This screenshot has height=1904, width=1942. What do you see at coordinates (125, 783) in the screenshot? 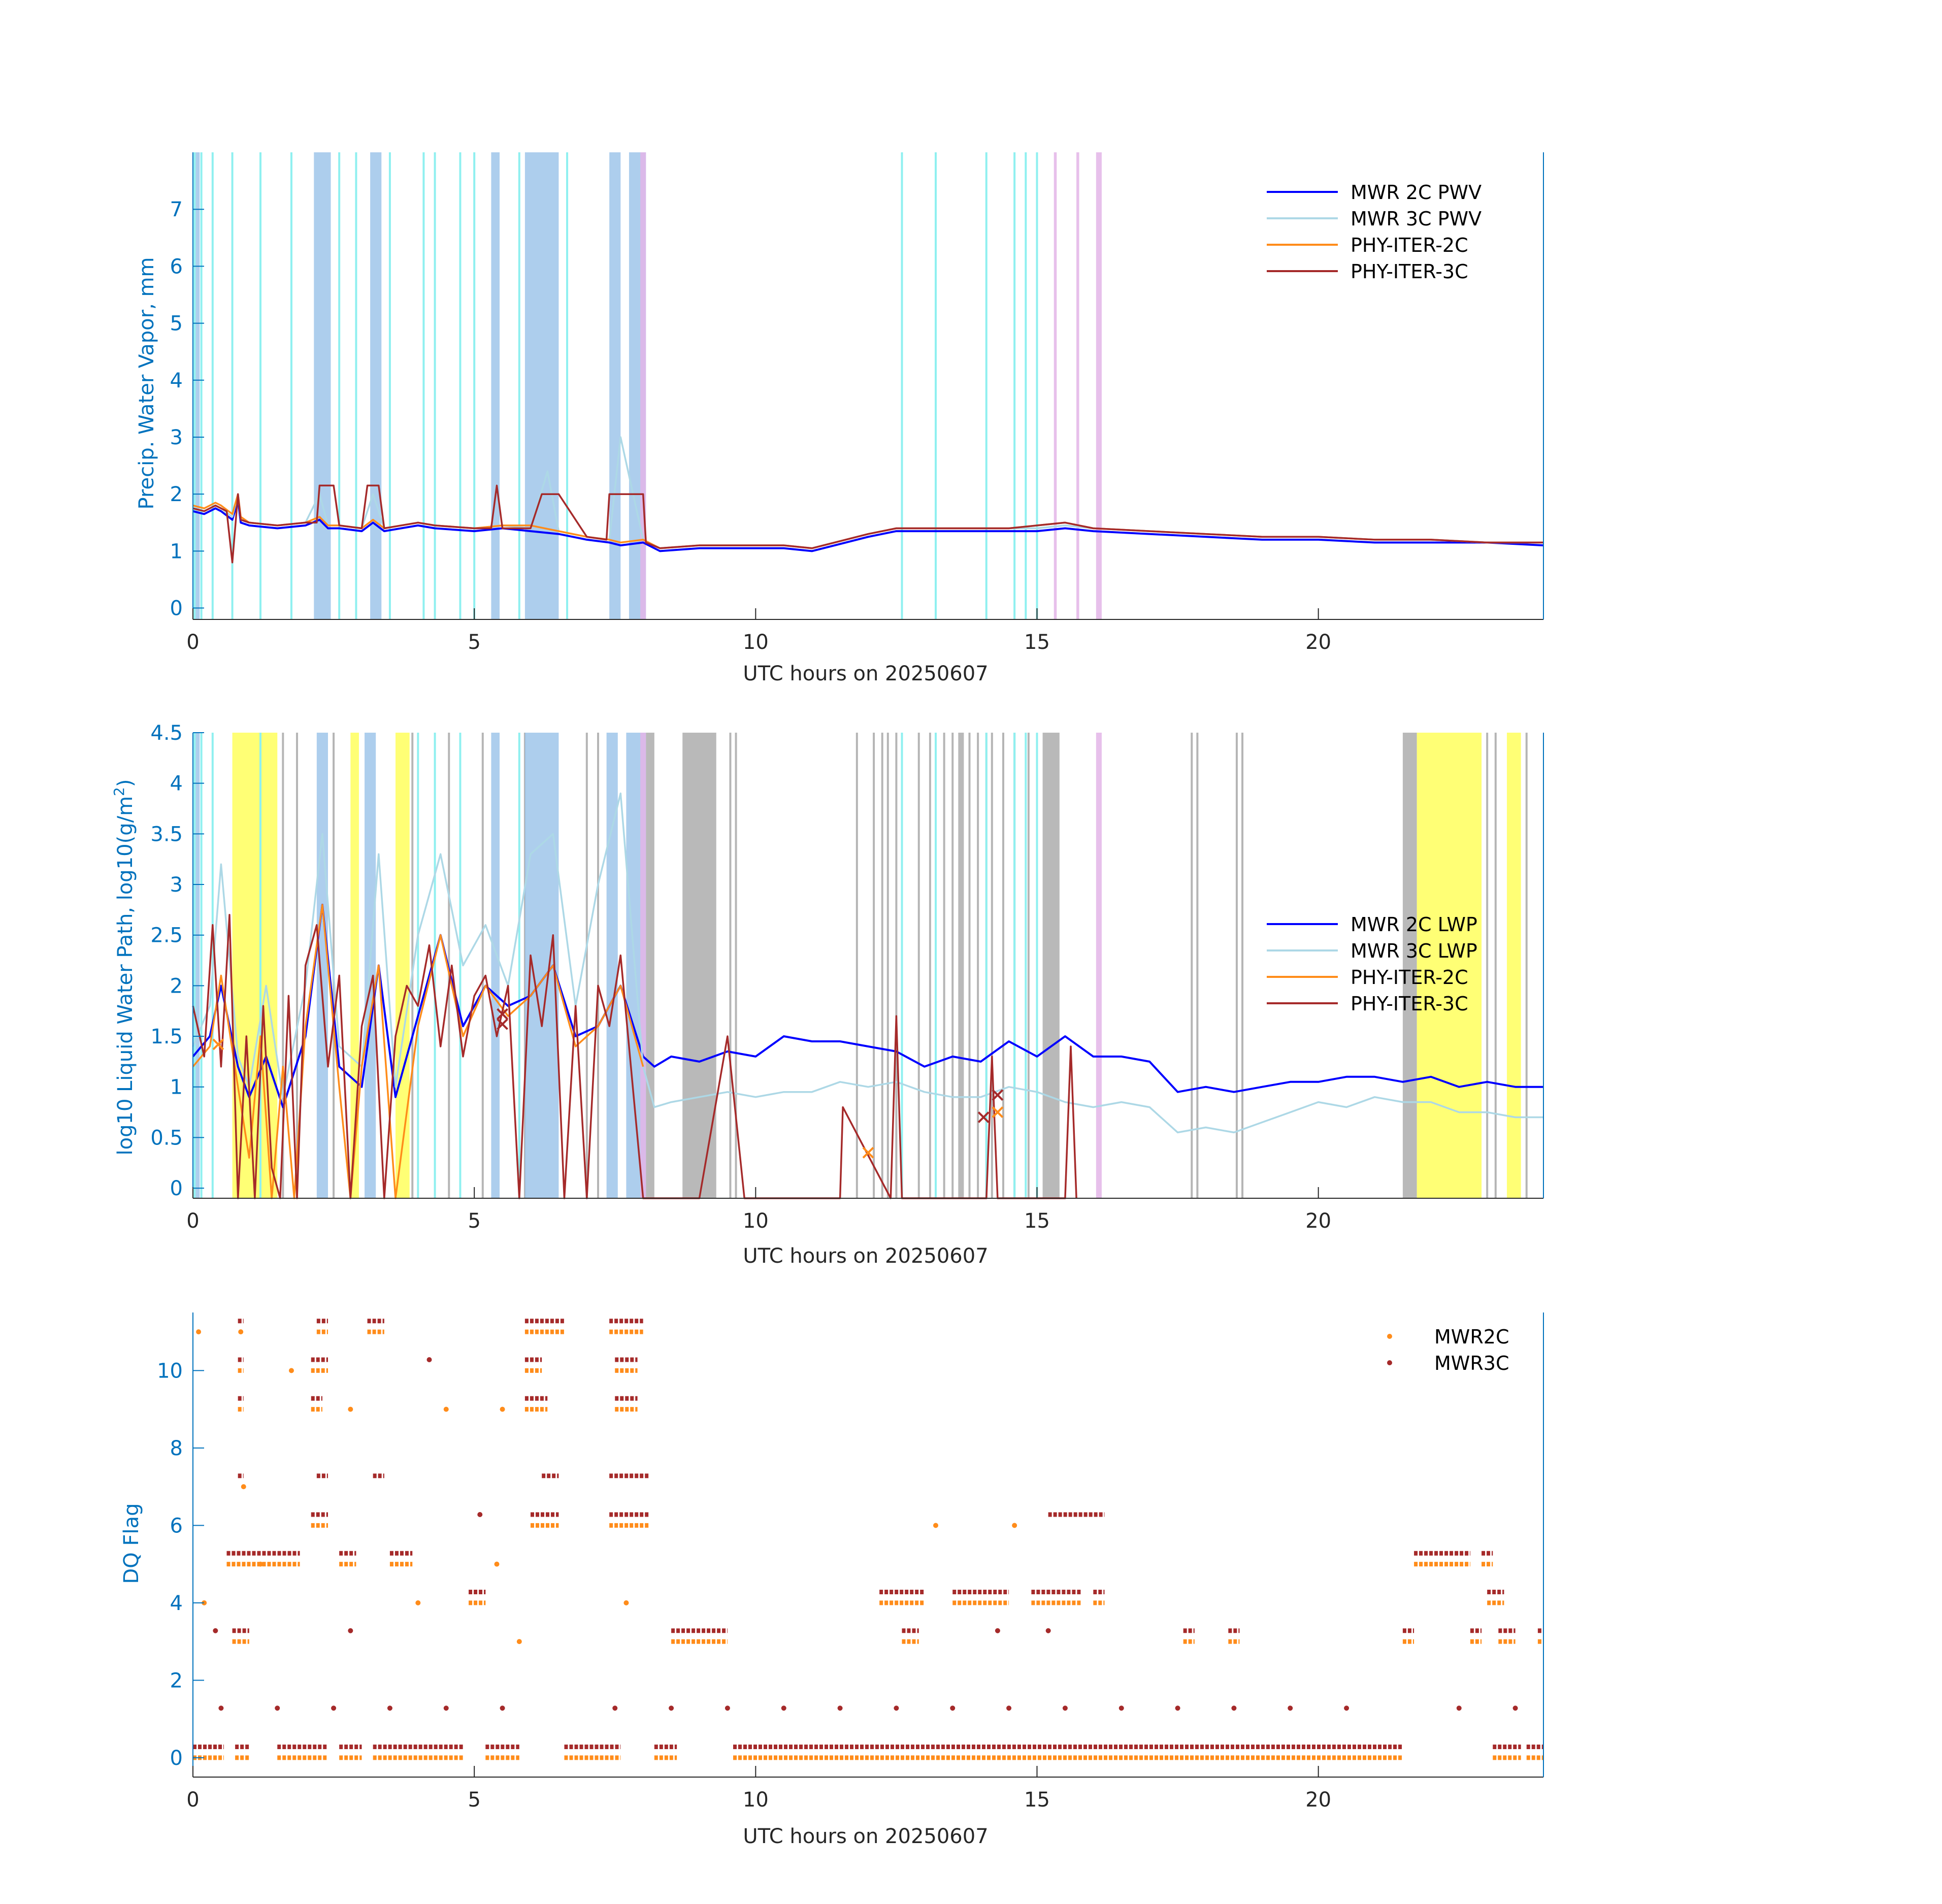
I see `lwp-ylabel-end: )` at bounding box center [125, 783].